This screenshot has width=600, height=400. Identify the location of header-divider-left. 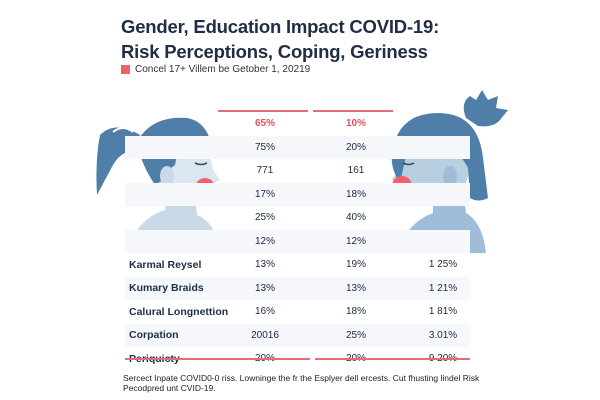
(263, 111).